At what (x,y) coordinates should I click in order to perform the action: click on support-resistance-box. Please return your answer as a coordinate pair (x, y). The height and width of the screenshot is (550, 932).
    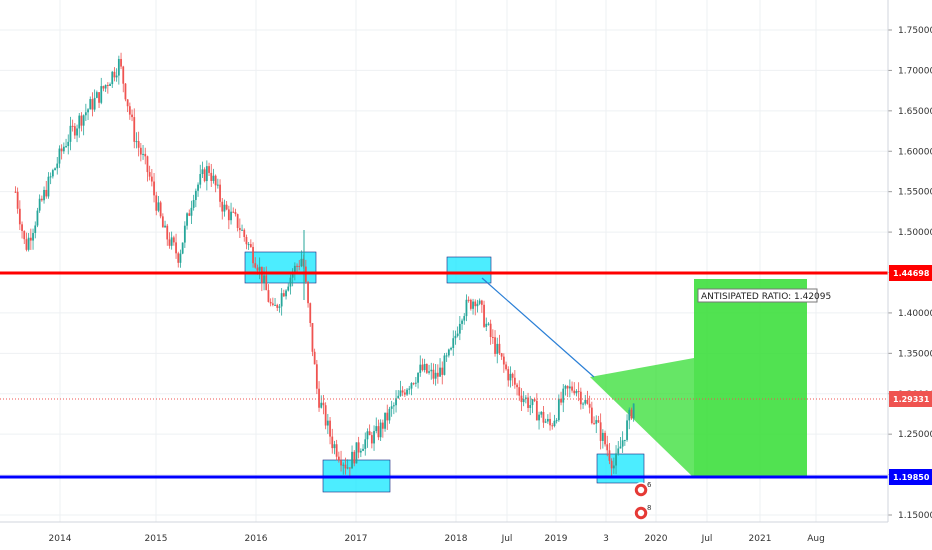
    Looking at the image, I should click on (620, 468).